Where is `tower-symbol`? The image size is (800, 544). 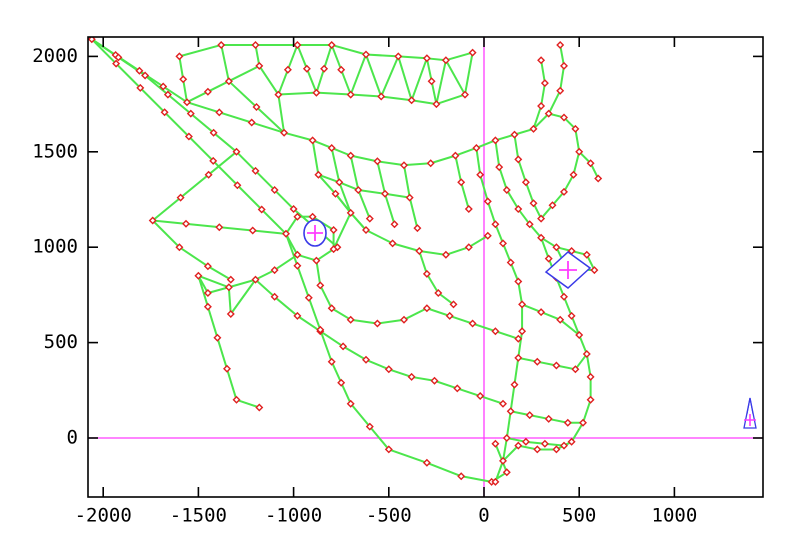
tower-symbol is located at coordinates (750, 413).